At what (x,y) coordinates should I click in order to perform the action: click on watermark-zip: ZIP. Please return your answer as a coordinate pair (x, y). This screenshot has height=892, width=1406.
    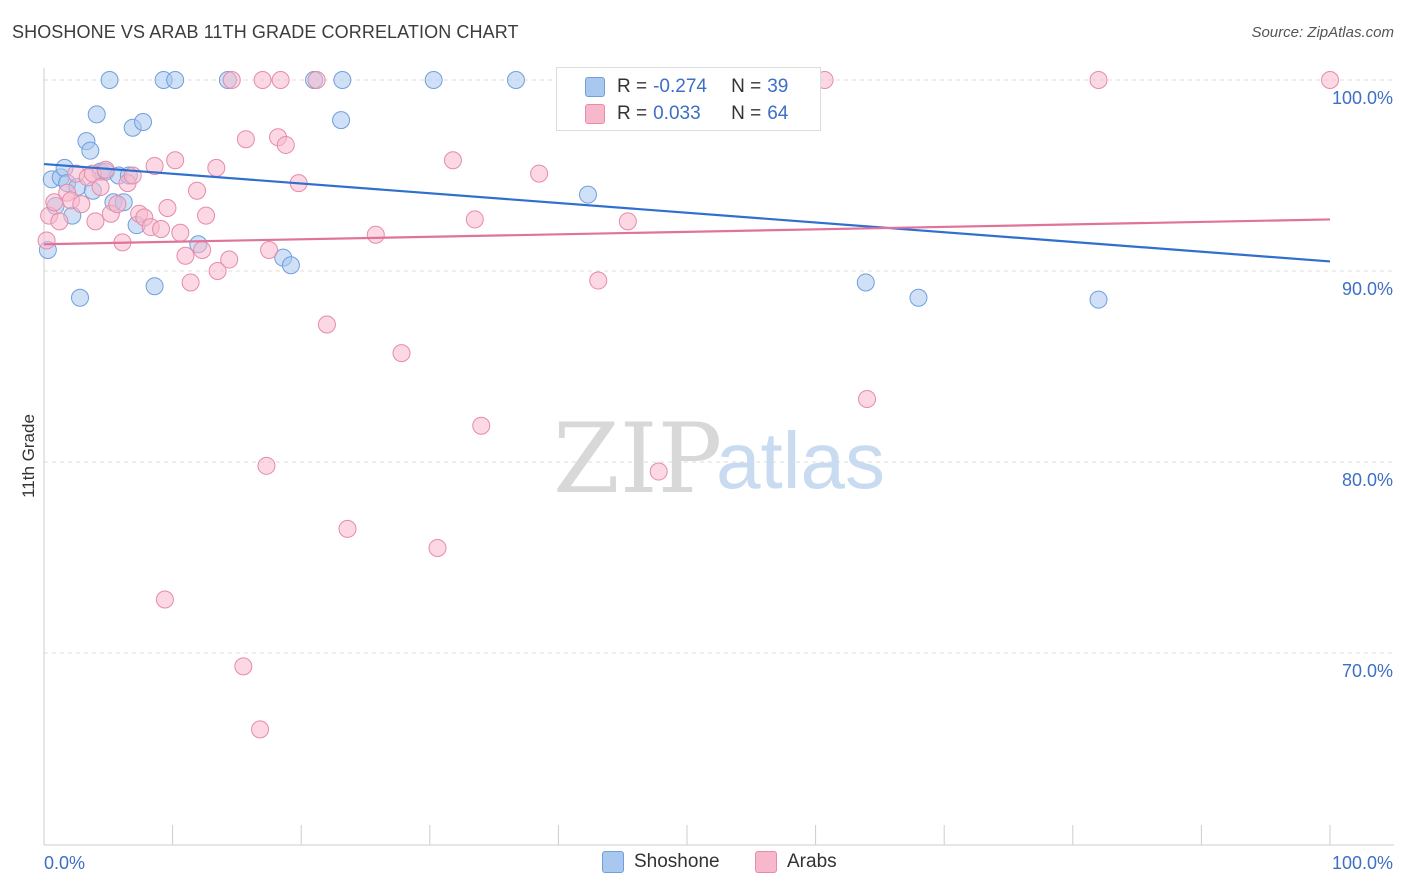
    Looking at the image, I should click on (637, 459).